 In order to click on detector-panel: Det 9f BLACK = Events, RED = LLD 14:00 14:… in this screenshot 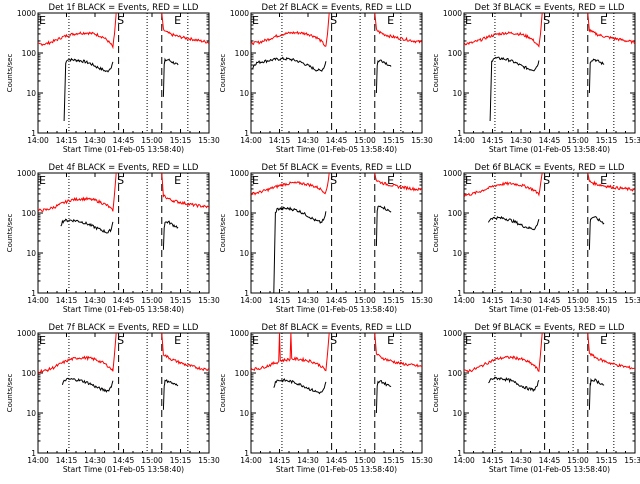, I will do `click(536, 398)`.